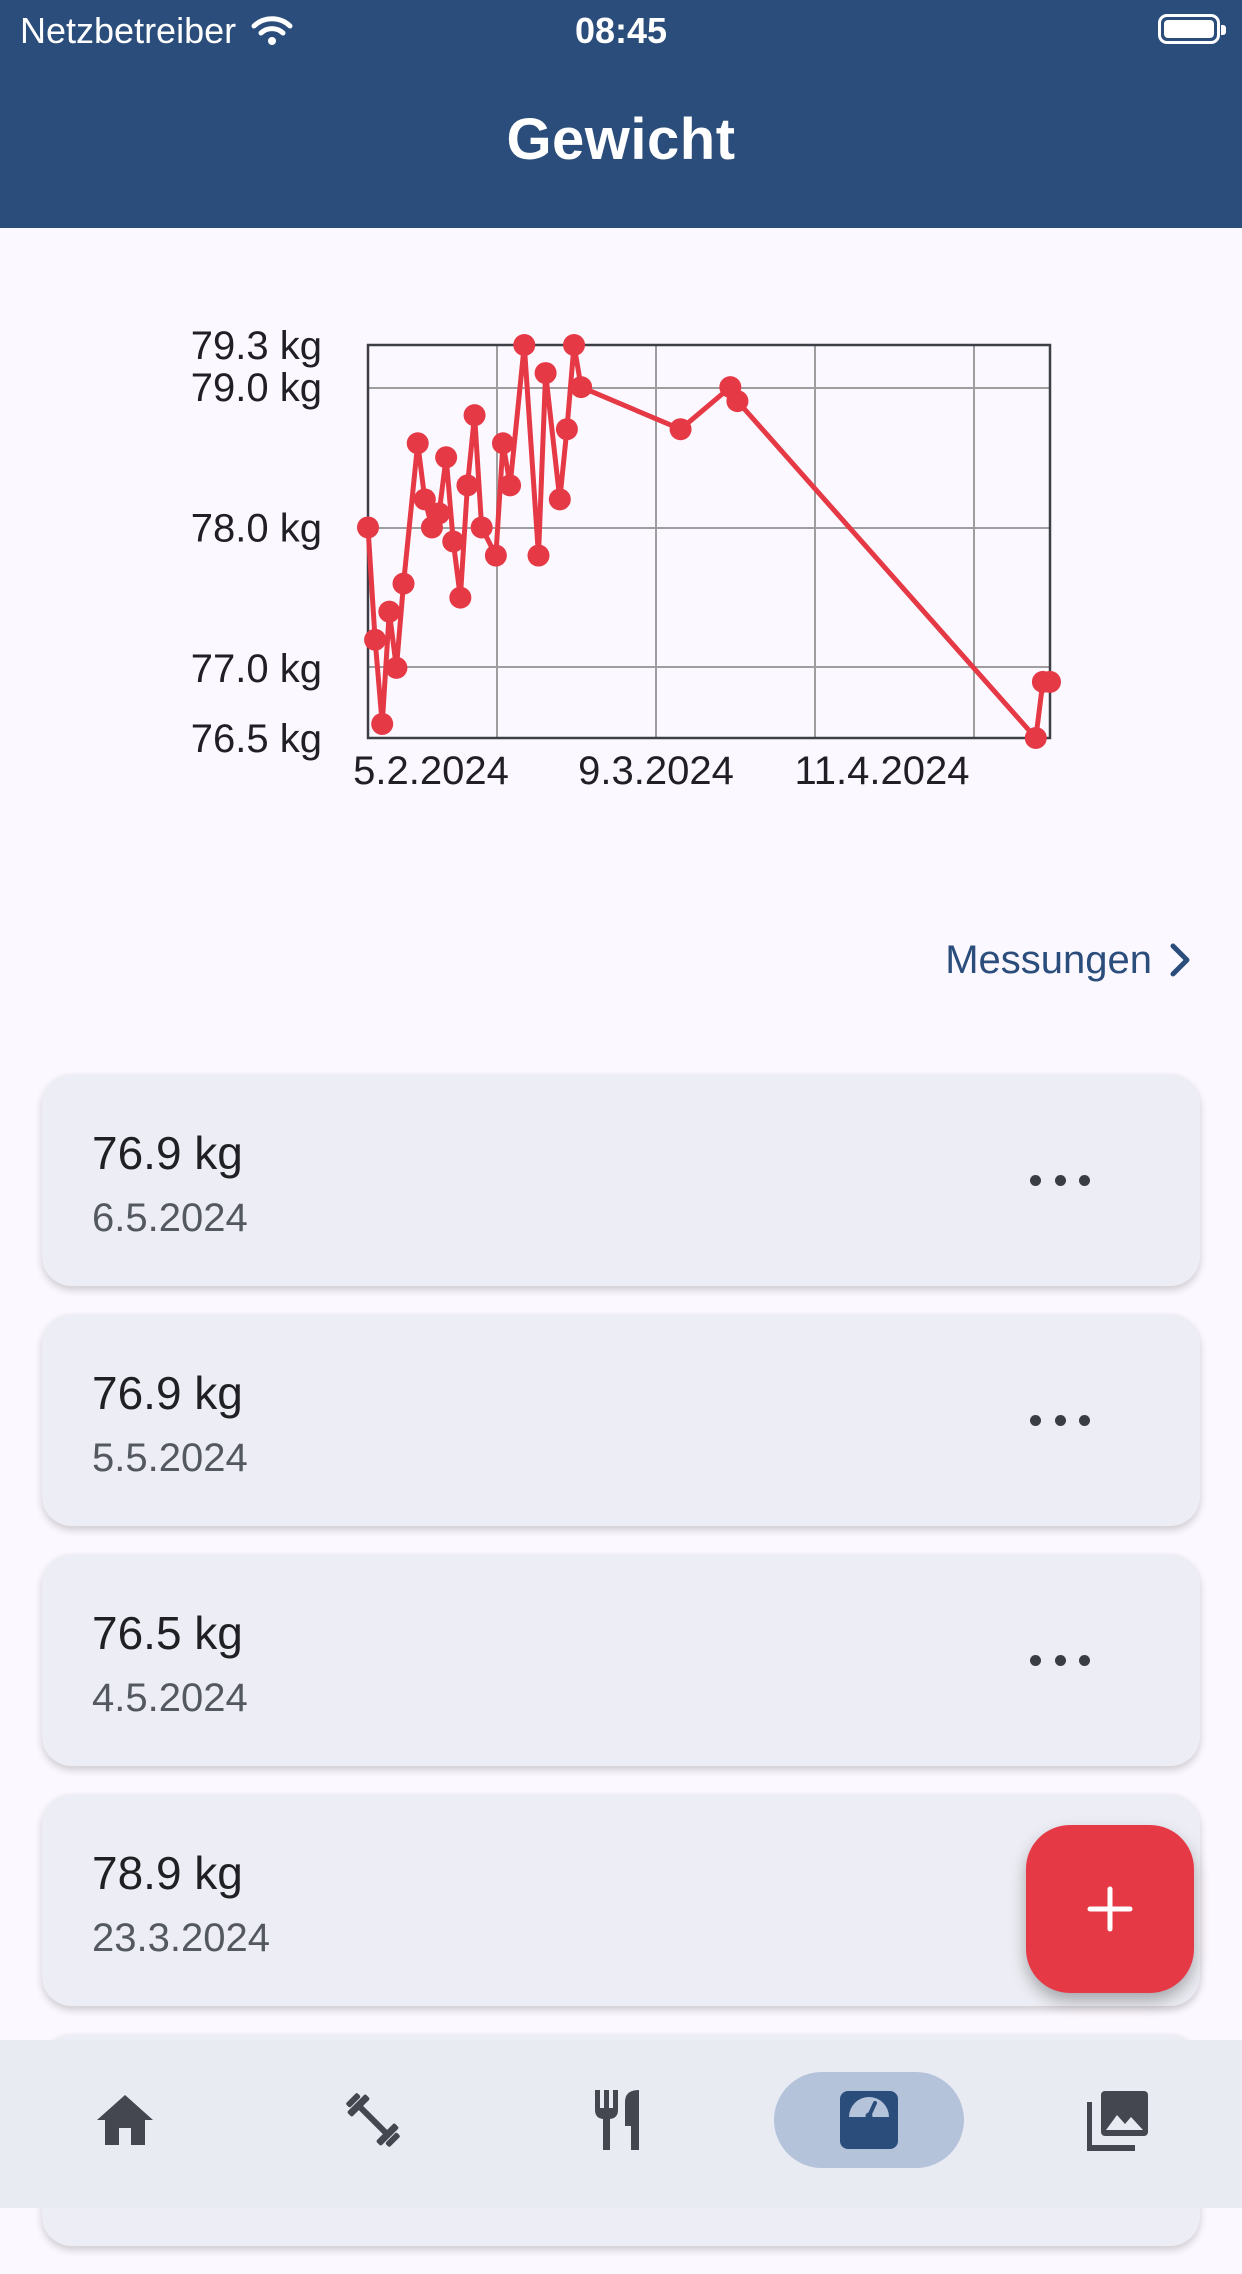  I want to click on series-points, so click(709, 541).